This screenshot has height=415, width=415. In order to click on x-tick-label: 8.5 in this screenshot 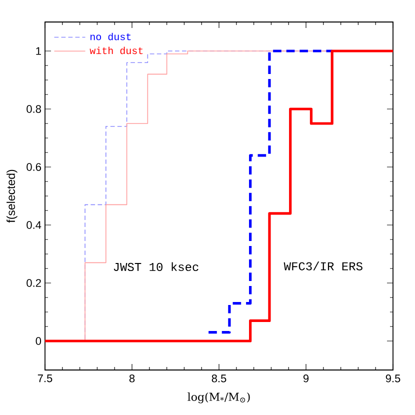, I will do `click(219, 378)`.